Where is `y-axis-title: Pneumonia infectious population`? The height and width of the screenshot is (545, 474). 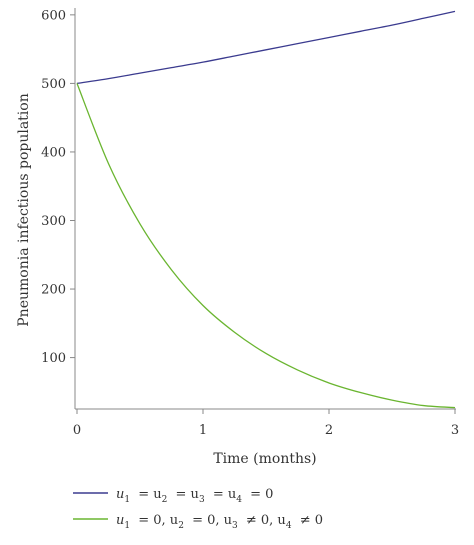 y-axis-title: Pneumonia infectious population is located at coordinates (24, 209).